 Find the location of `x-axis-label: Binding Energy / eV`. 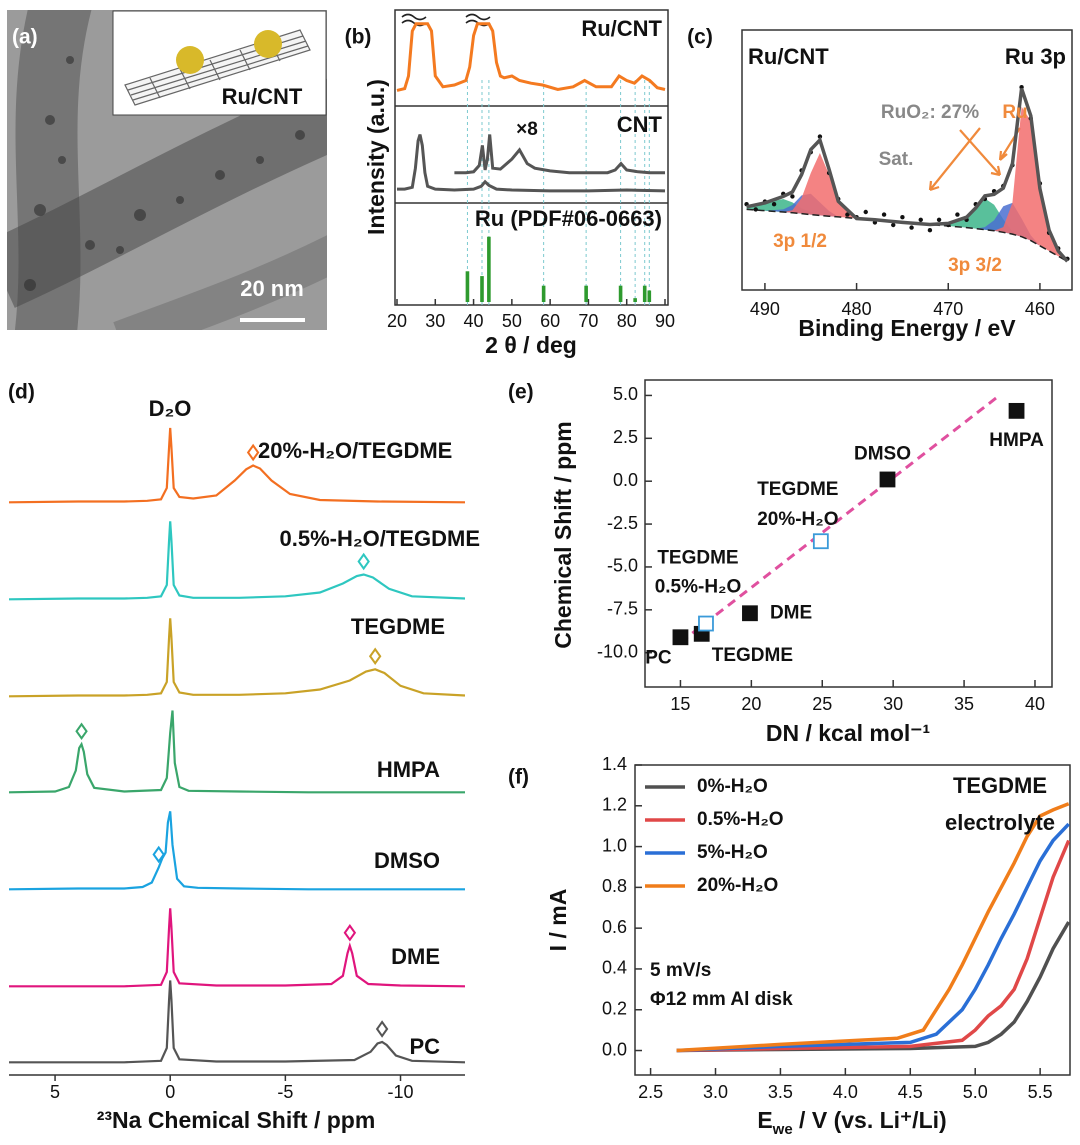

x-axis-label: Binding Energy / eV is located at coordinates (907, 328).